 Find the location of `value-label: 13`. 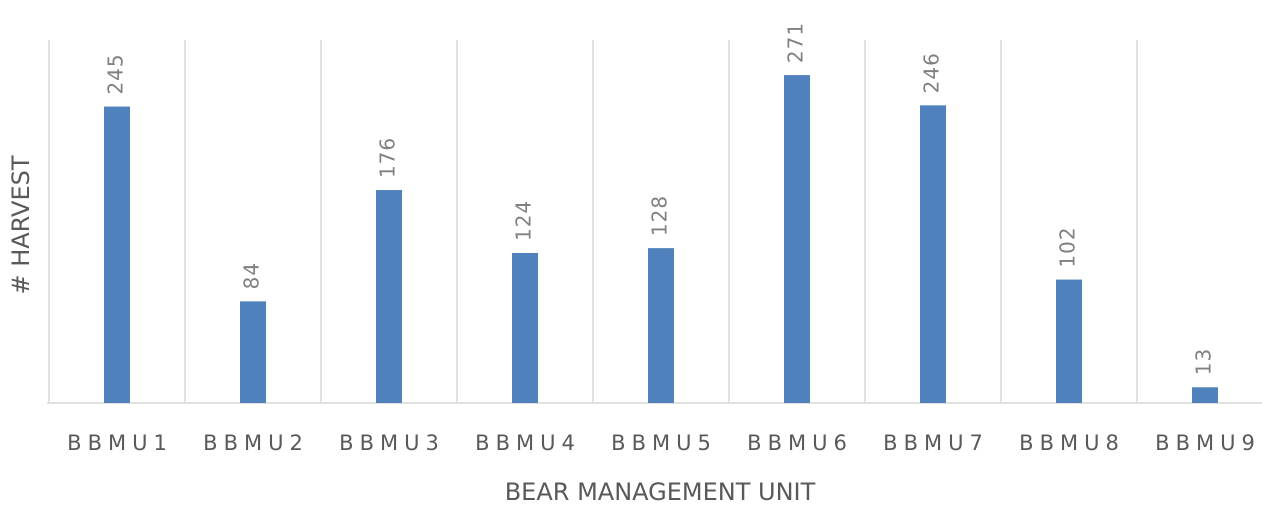

value-label: 13 is located at coordinates (1204, 361).